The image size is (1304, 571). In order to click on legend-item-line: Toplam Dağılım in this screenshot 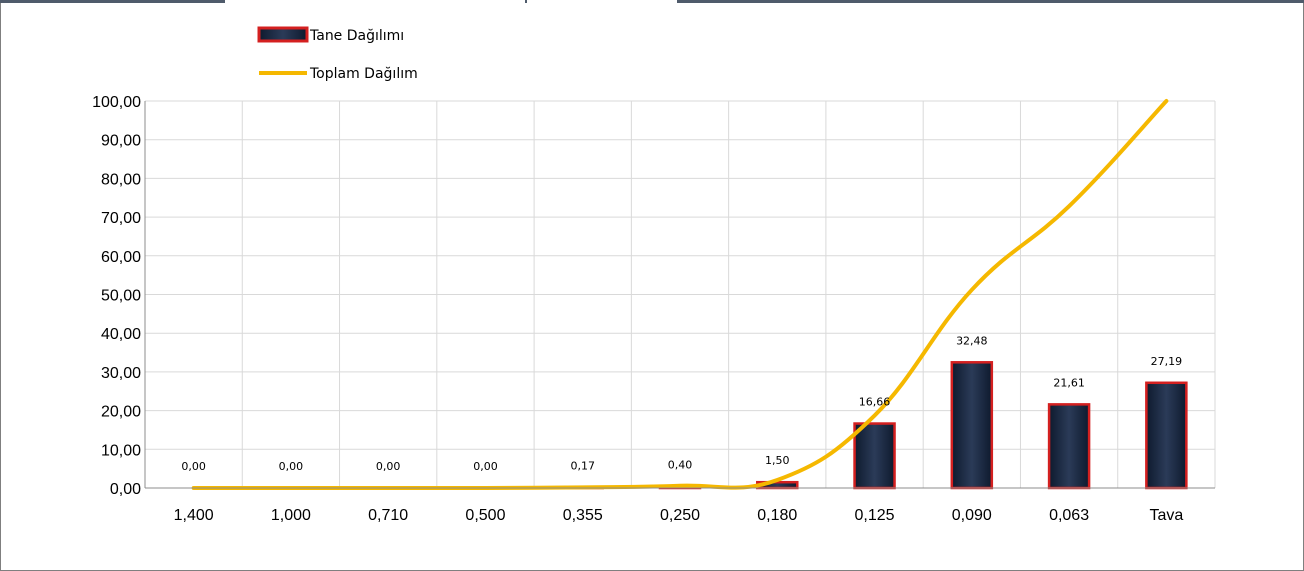, I will do `click(338, 74)`.